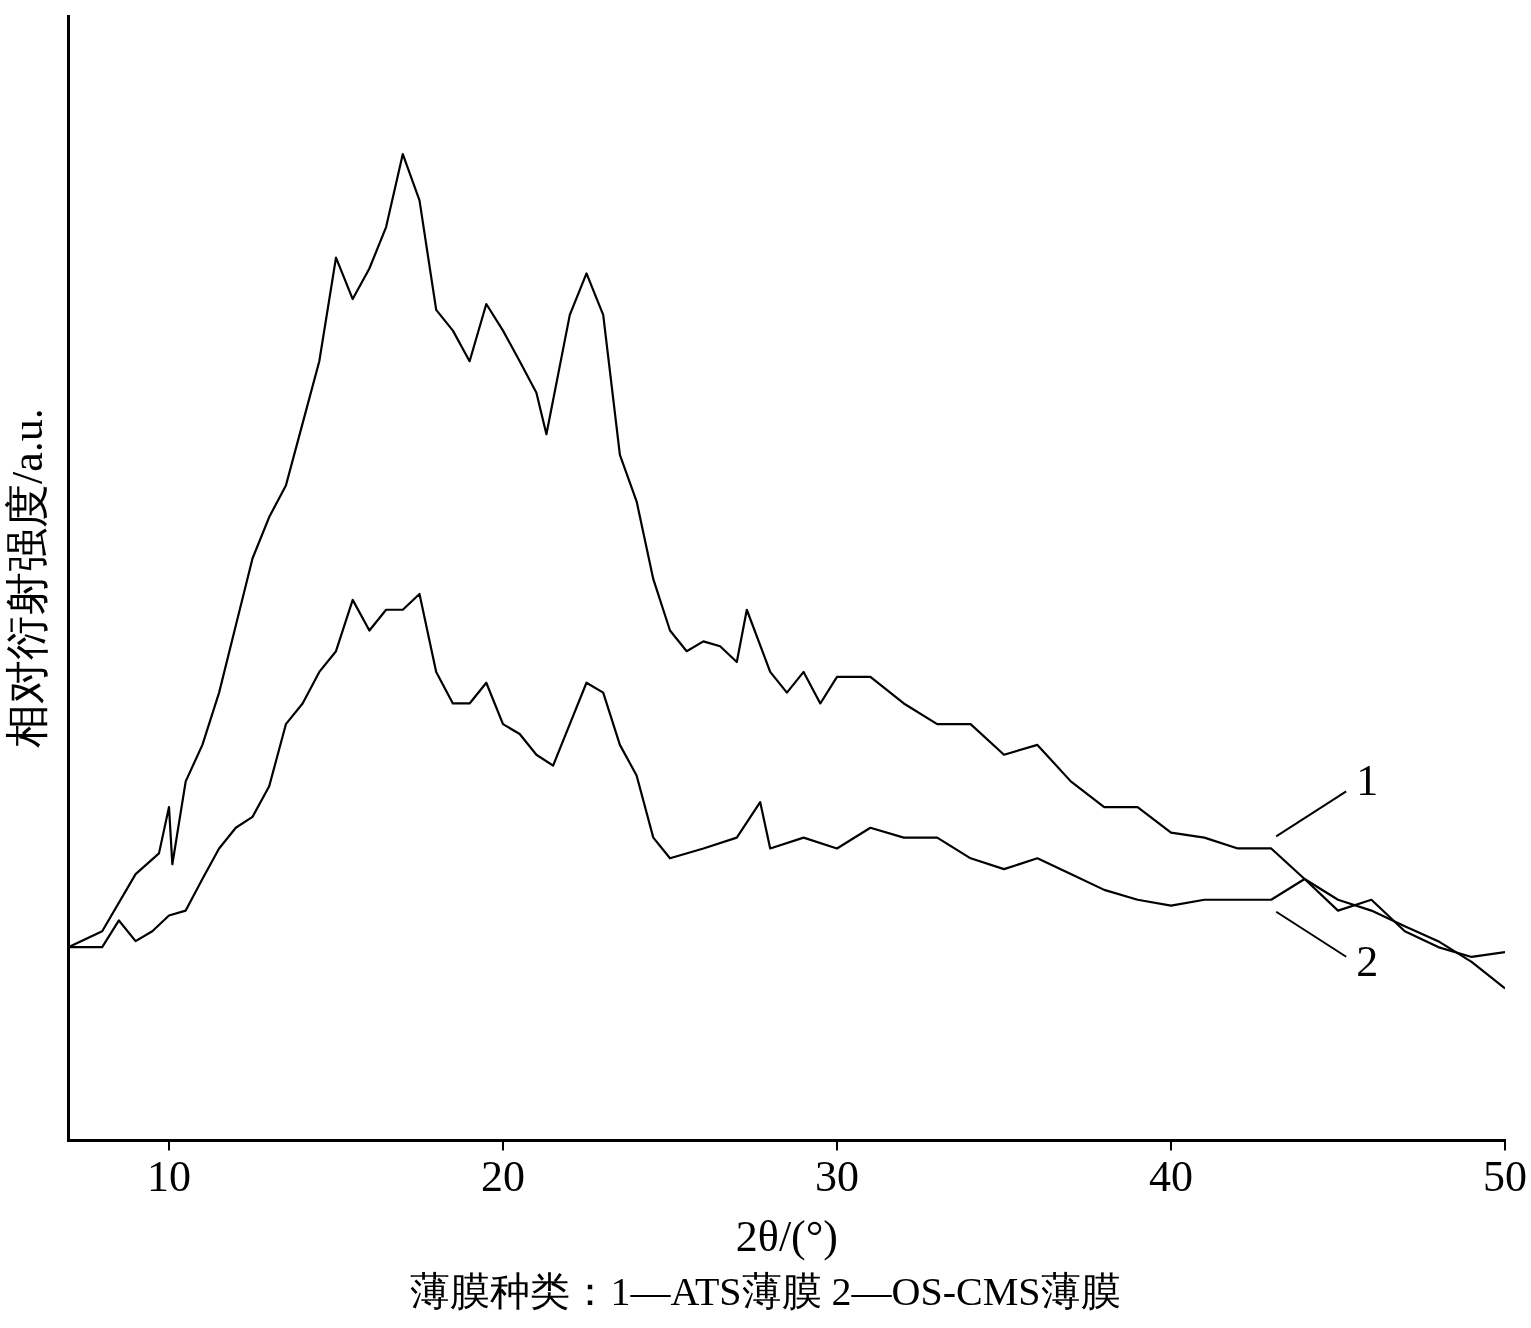 The width and height of the screenshot is (1531, 1328). What do you see at coordinates (27, 578) in the screenshot?
I see `y-axis-title: 相对衍射强度/a.u.` at bounding box center [27, 578].